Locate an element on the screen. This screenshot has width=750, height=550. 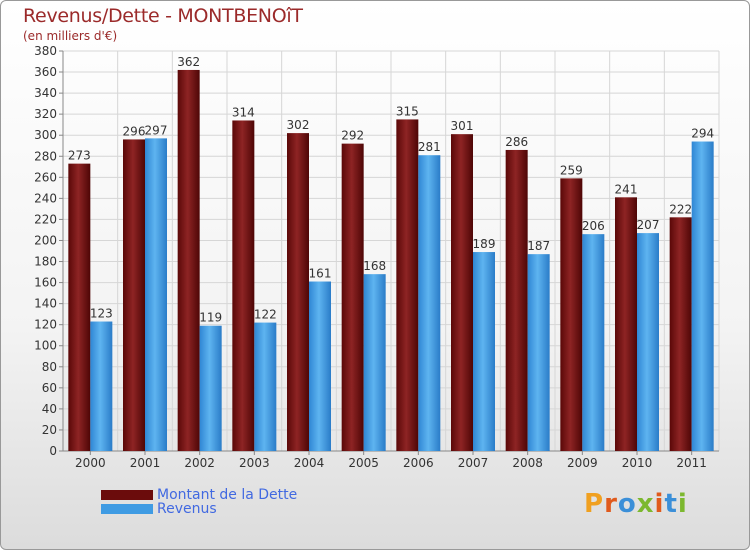
legend-item-revenue: Revenus is located at coordinates (199, 509).